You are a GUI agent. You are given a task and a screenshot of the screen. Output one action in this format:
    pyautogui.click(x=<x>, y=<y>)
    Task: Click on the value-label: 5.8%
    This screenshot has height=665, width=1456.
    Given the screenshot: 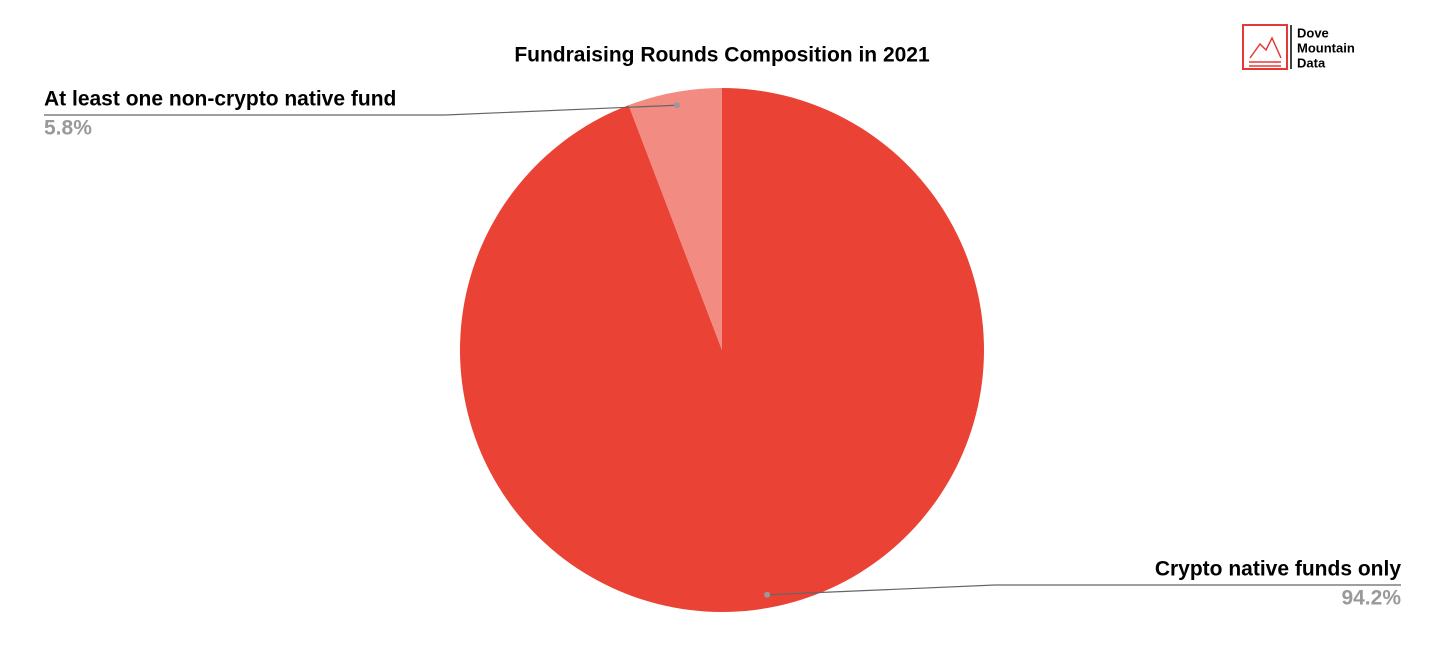 What is the action you would take?
    pyautogui.click(x=68, y=128)
    